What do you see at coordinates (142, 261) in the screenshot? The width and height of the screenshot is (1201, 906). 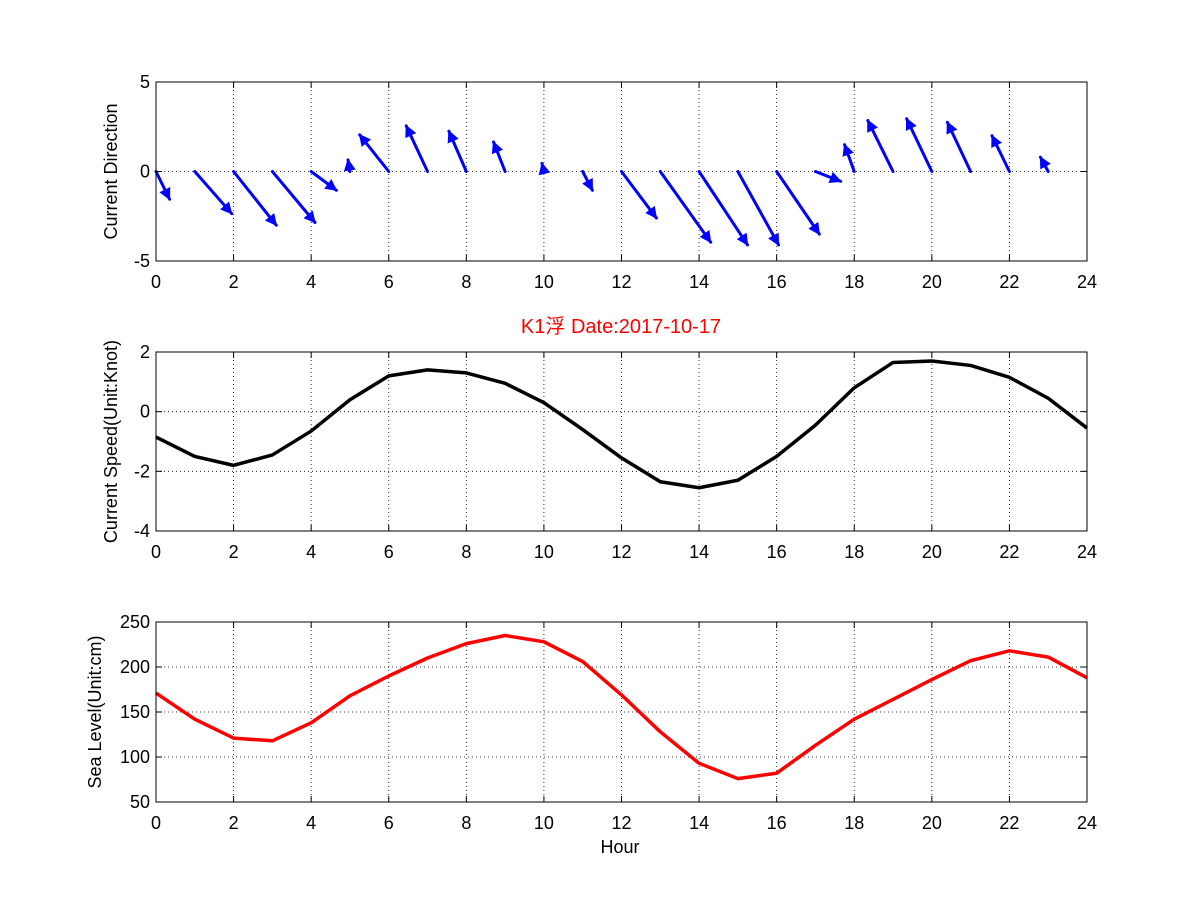 I see `direction-y-tick-label: -5` at bounding box center [142, 261].